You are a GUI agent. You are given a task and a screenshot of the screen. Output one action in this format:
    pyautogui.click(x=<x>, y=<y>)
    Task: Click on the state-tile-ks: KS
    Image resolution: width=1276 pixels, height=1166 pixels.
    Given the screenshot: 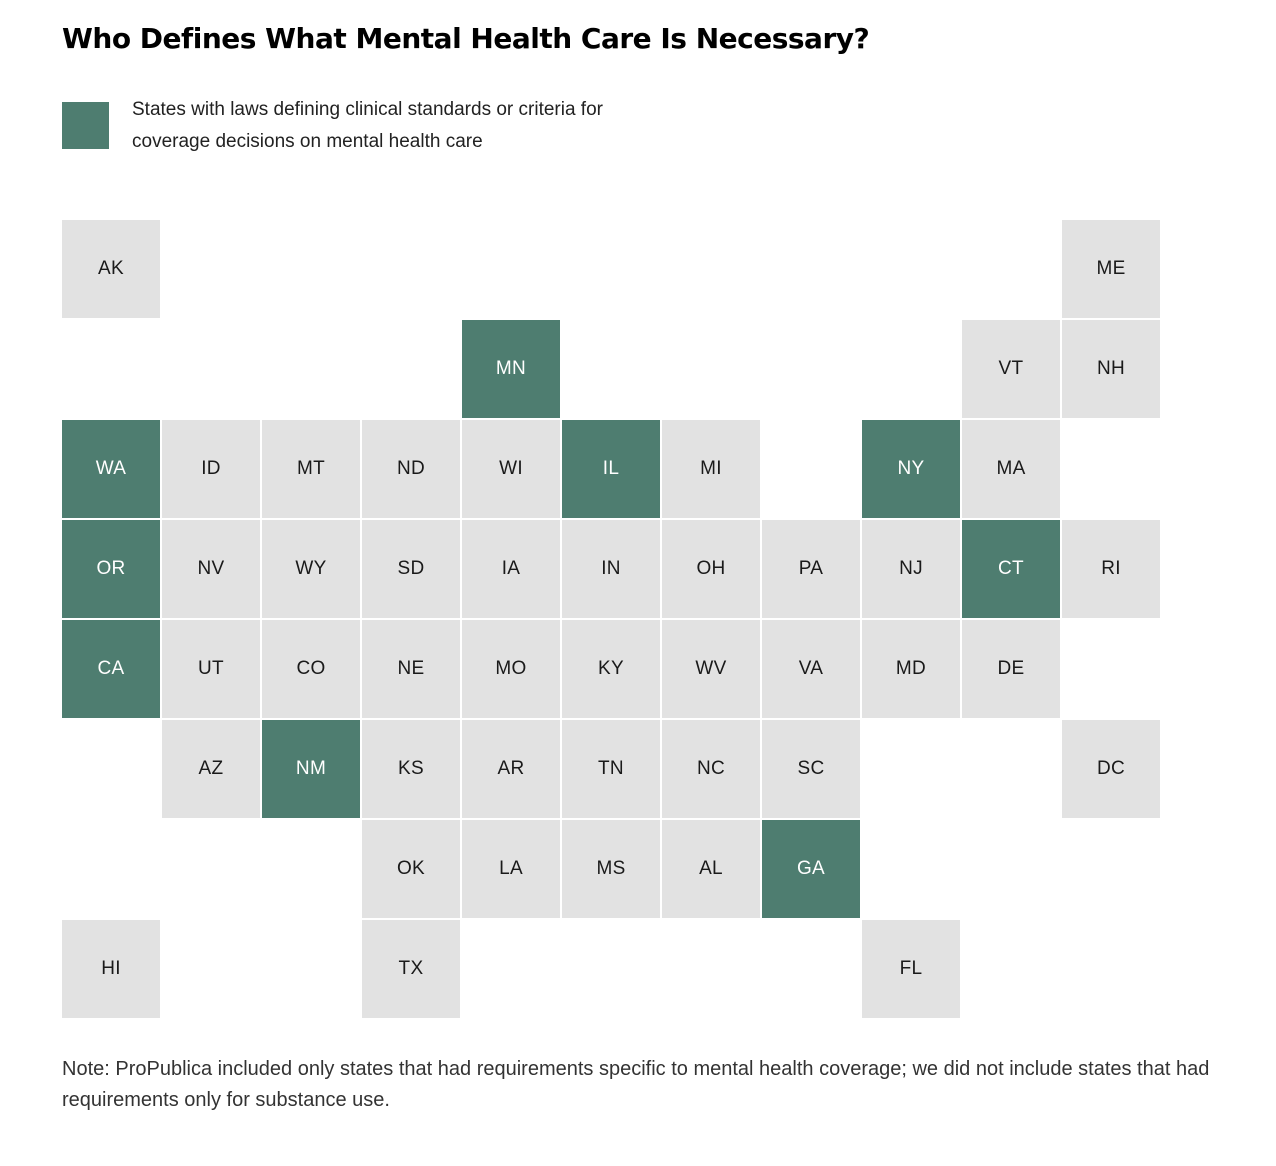 What is the action you would take?
    pyautogui.click(x=411, y=769)
    